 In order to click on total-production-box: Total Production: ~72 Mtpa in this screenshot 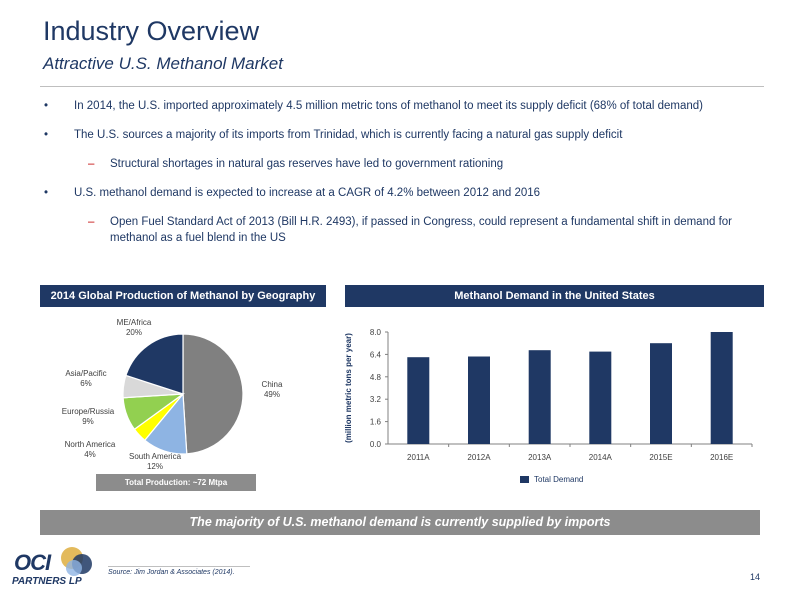, I will do `click(176, 482)`.